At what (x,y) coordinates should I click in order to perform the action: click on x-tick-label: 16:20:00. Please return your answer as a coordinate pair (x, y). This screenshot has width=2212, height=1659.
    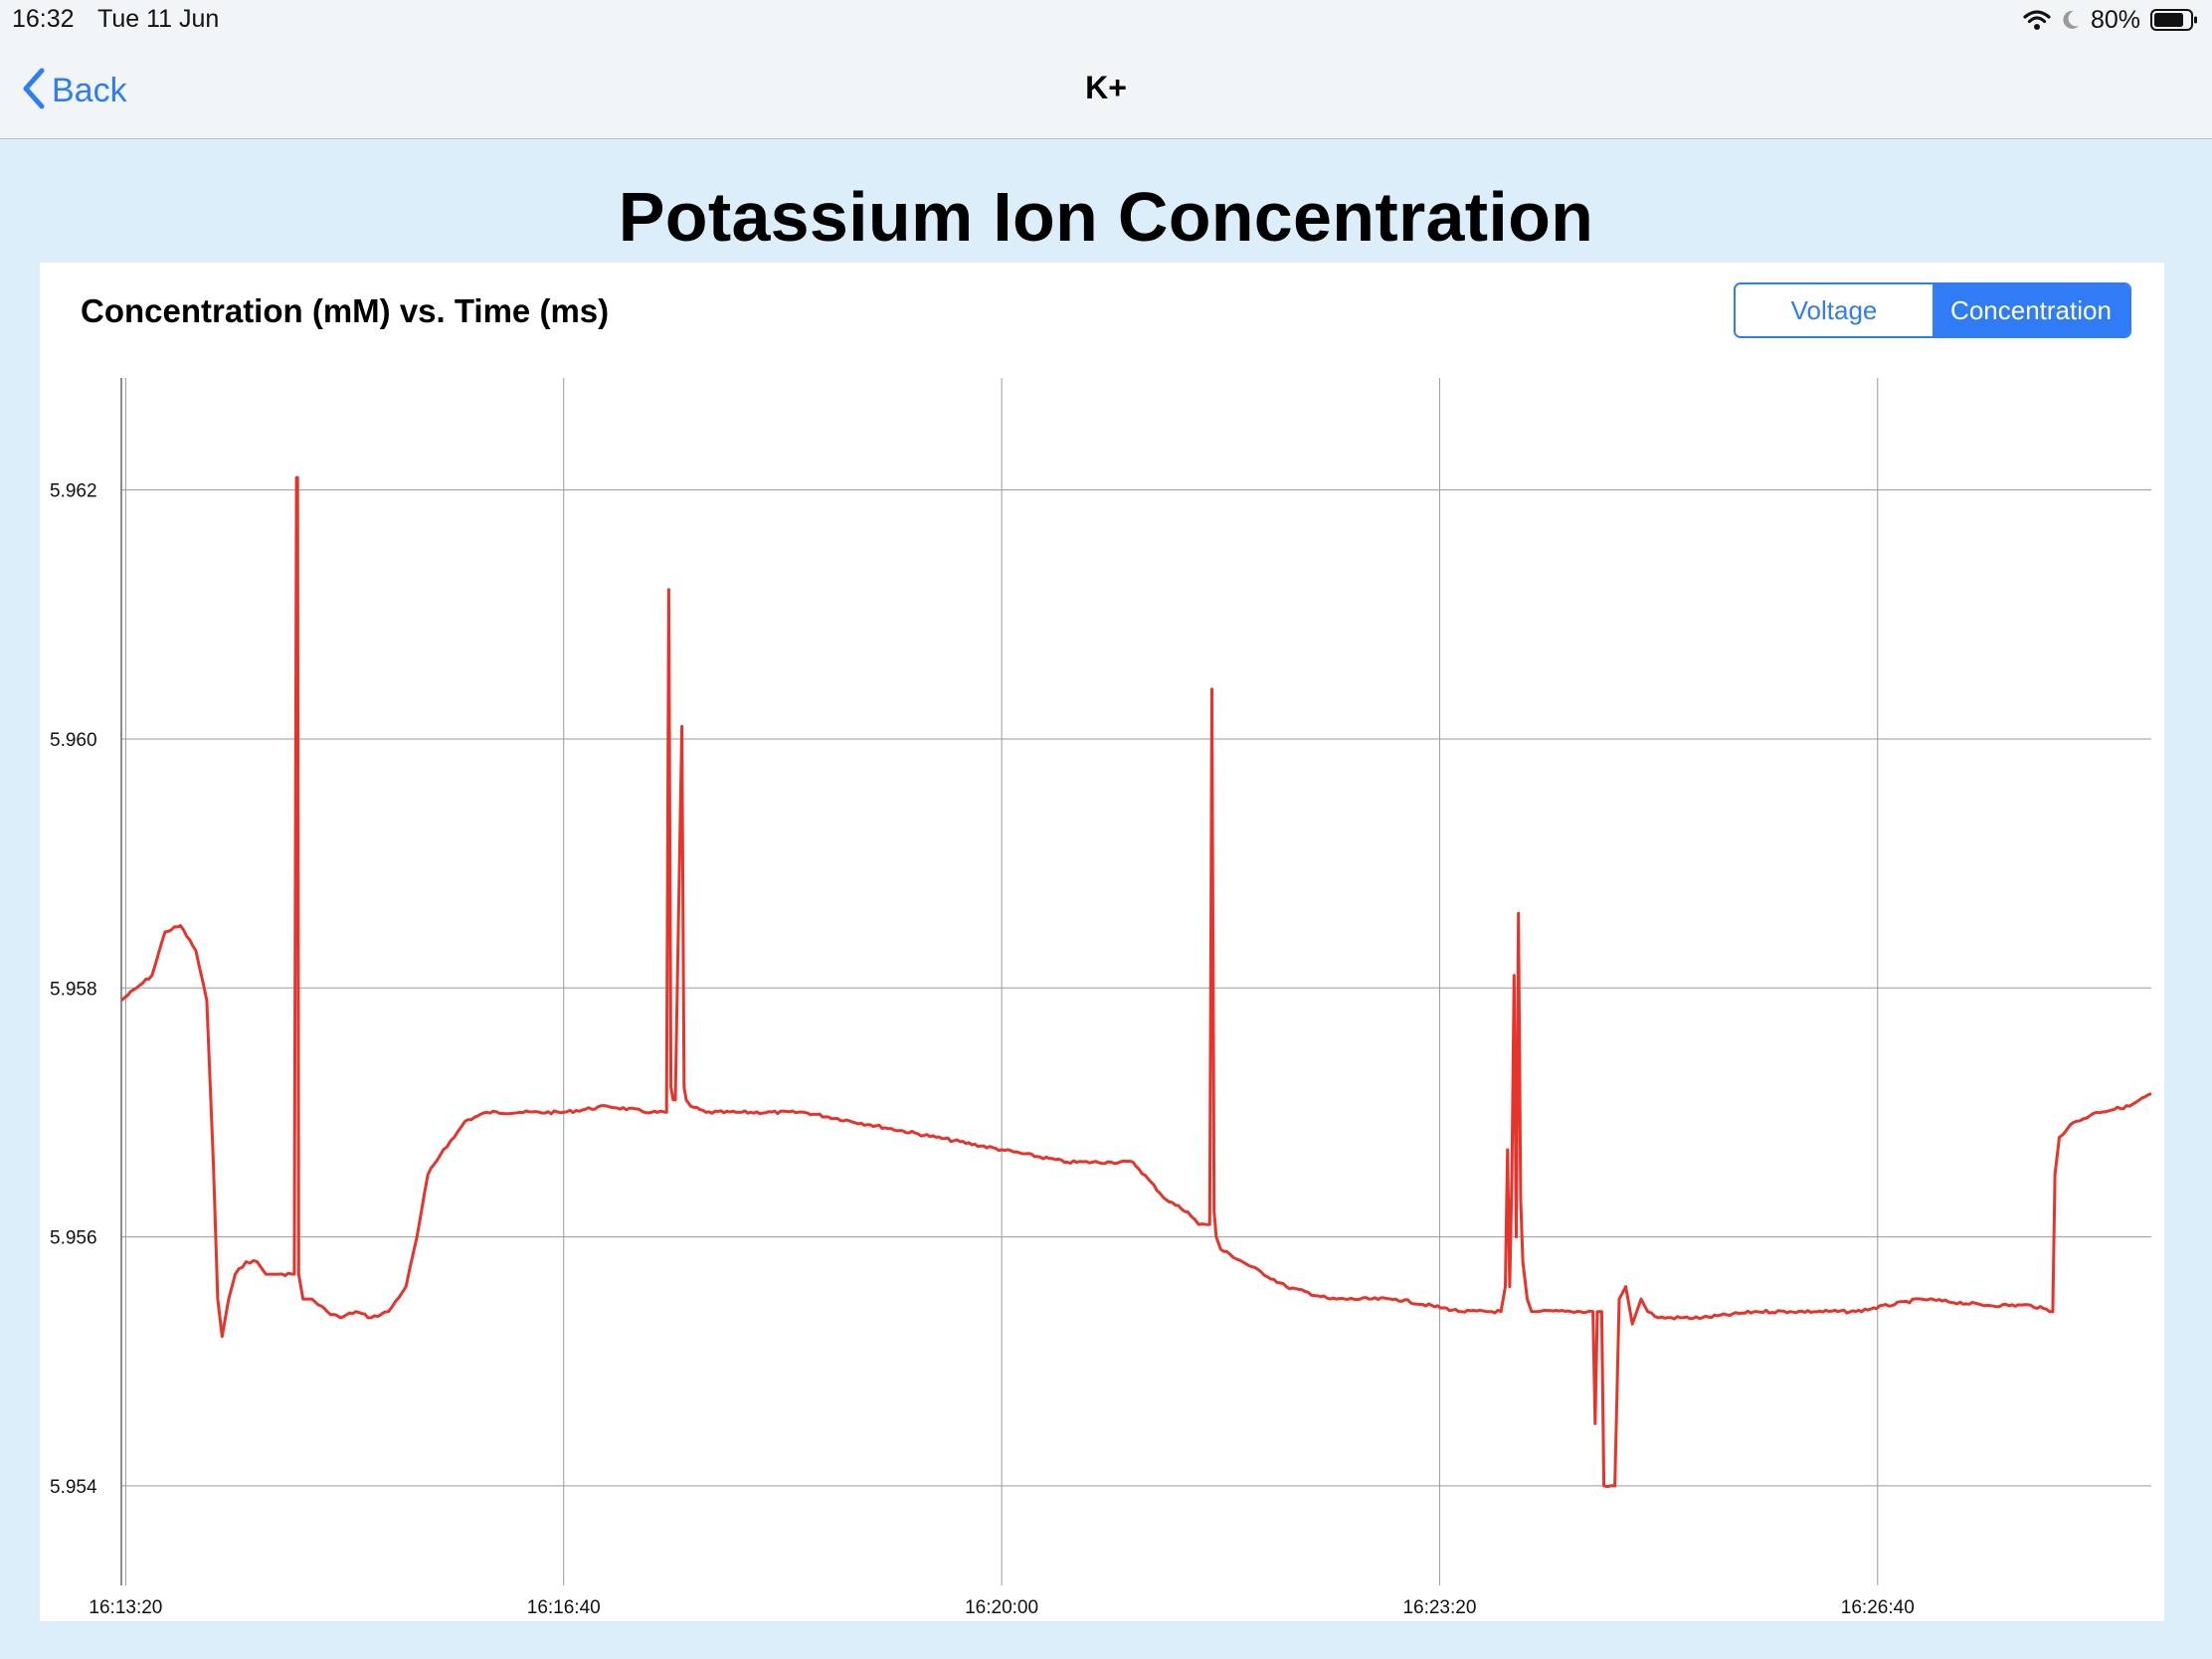
    Looking at the image, I should click on (1001, 1607).